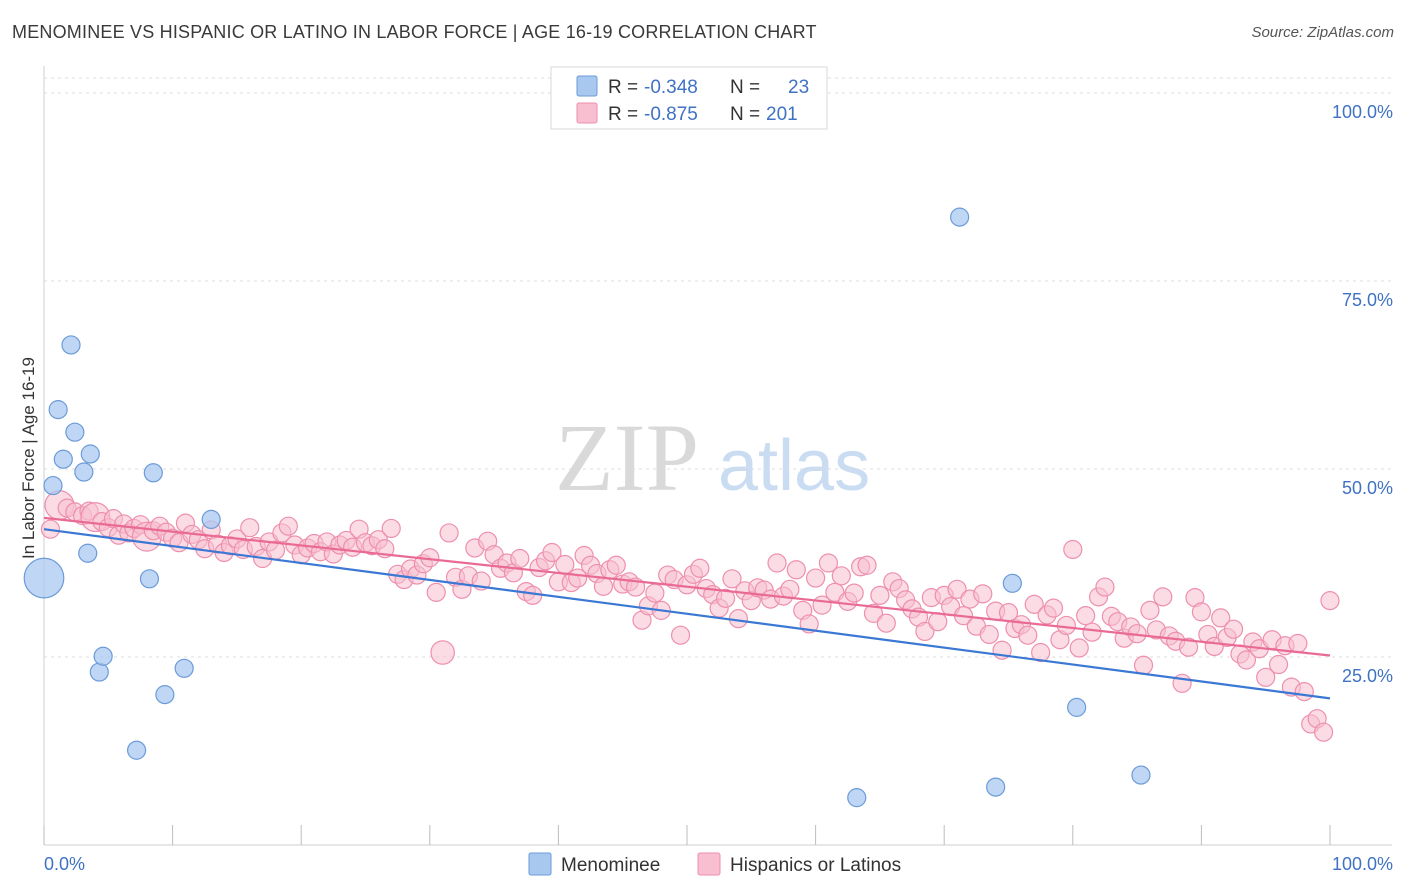 This screenshot has width=1406, height=892. What do you see at coordinates (794, 466) in the screenshot?
I see `watermark-atlas: atlas` at bounding box center [794, 466].